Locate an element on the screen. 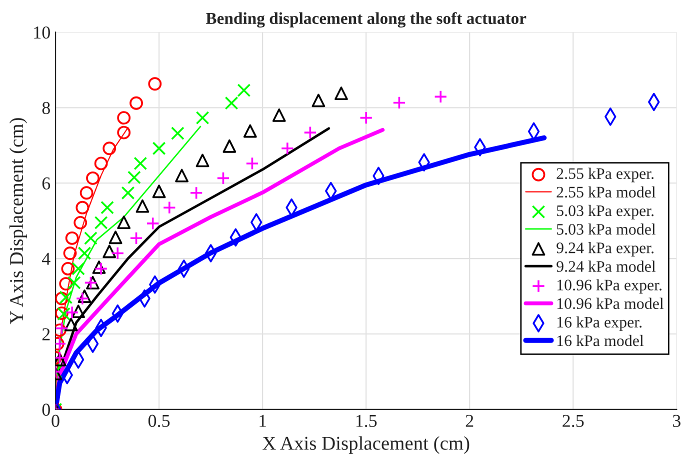 The width and height of the screenshot is (694, 460). x-tick-label: 2 is located at coordinates (470, 420).